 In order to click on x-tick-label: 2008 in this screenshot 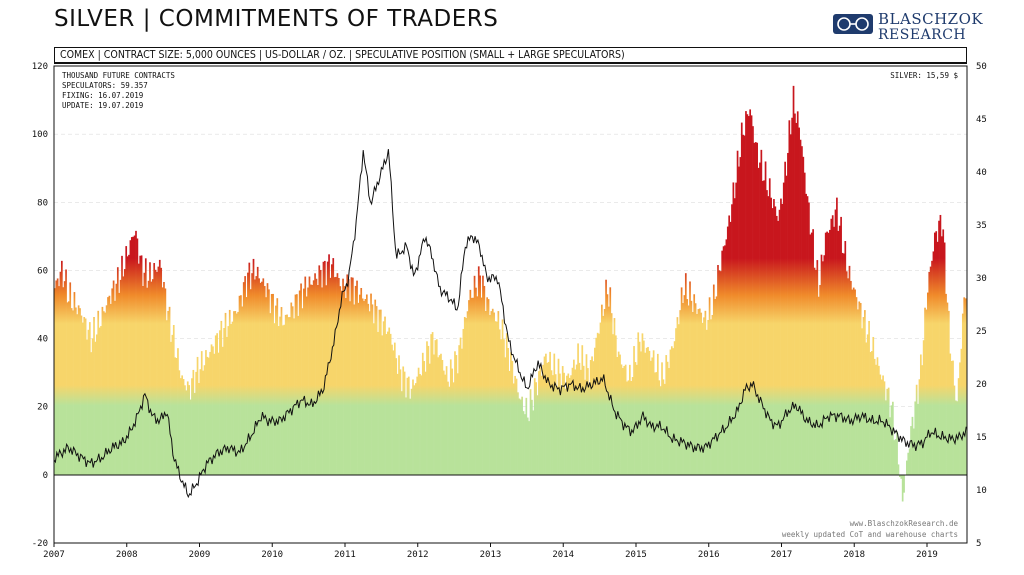, I will do `click(127, 555)`.